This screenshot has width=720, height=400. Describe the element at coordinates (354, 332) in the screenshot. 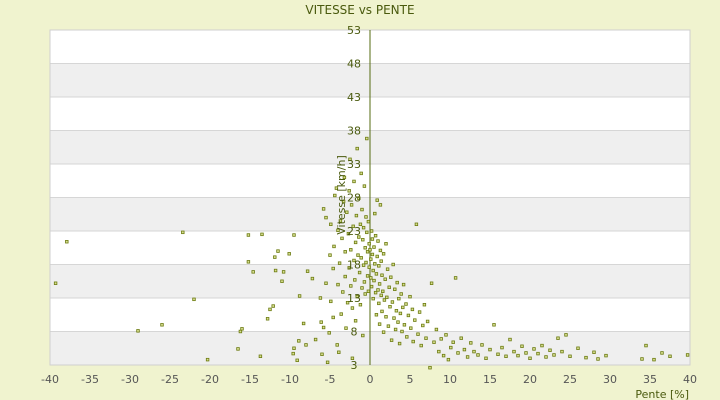

I see `y-tick-label: 8` at that location.